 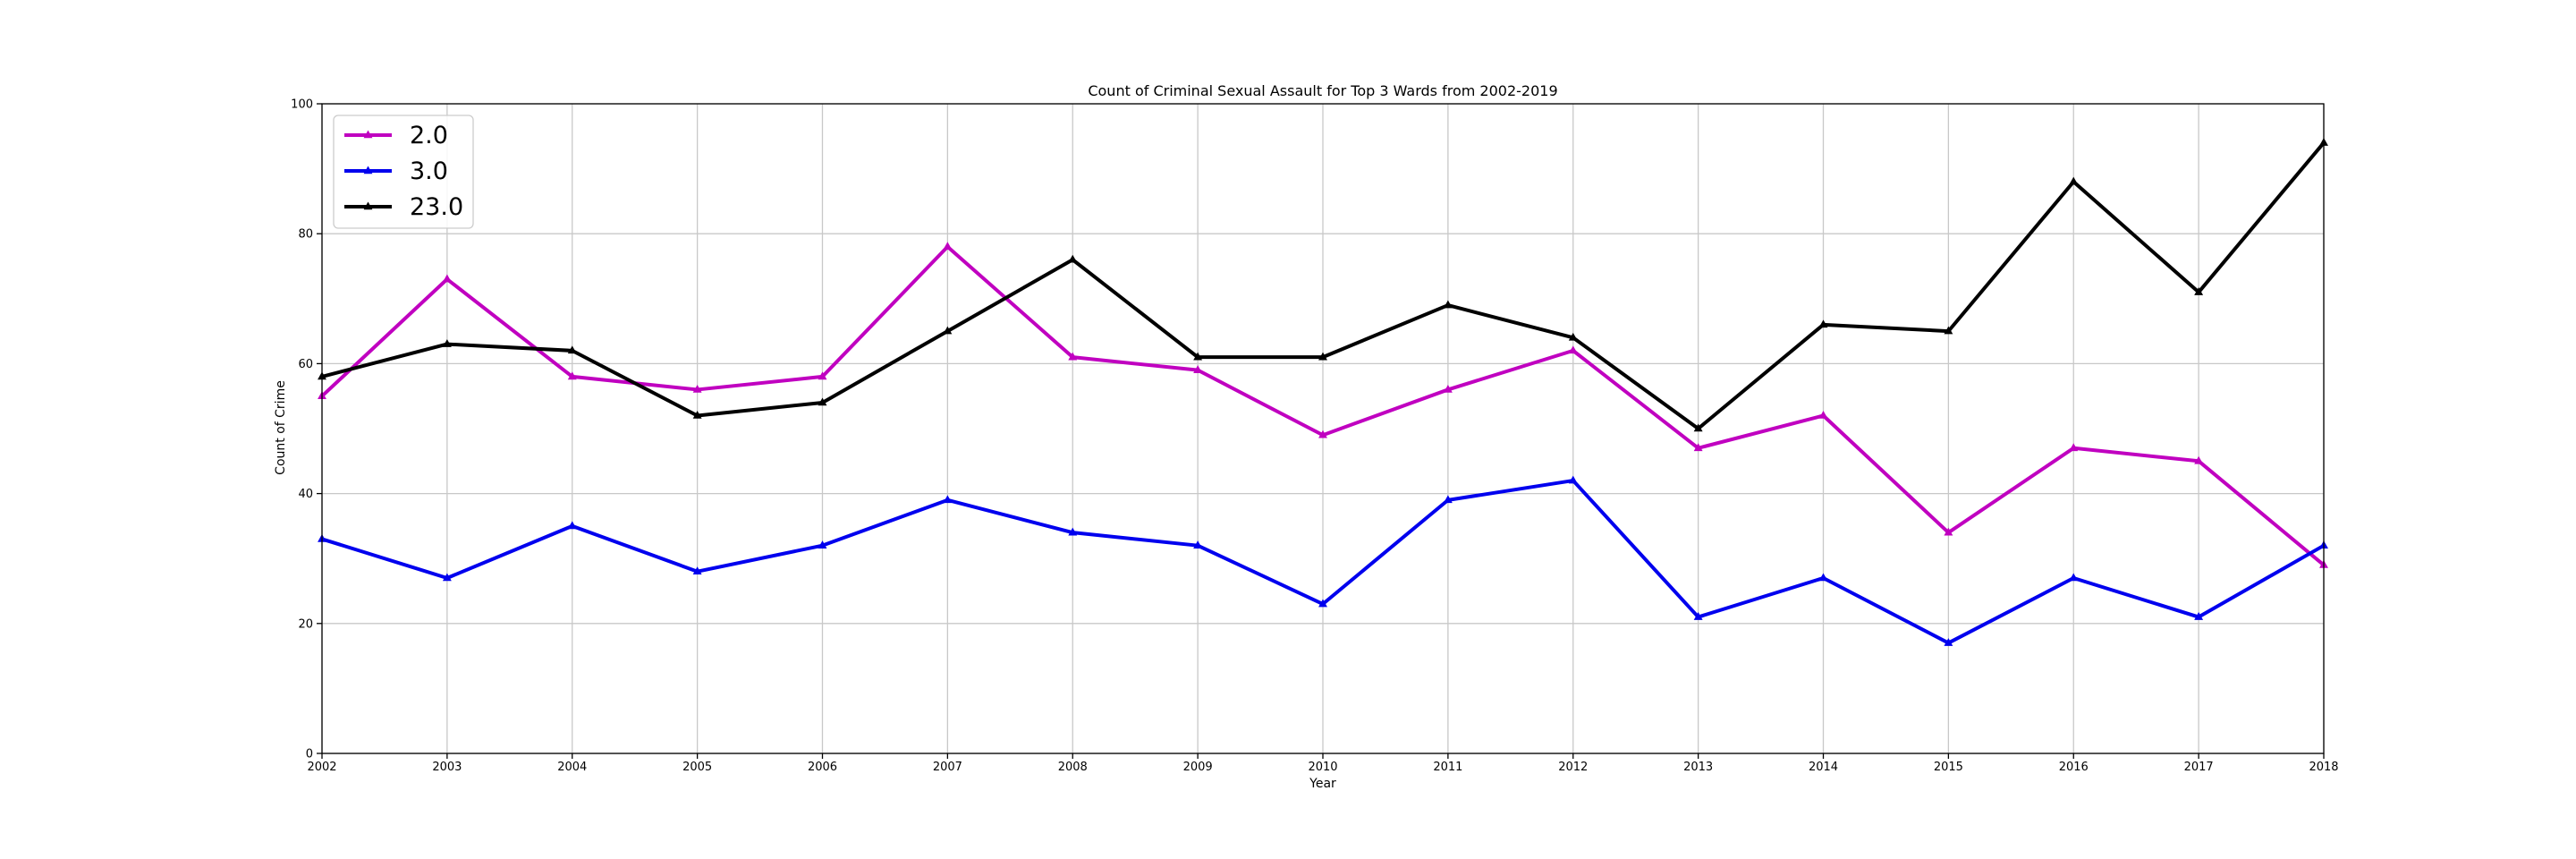 I want to click on y-tick-label: 40, so click(x=305, y=494).